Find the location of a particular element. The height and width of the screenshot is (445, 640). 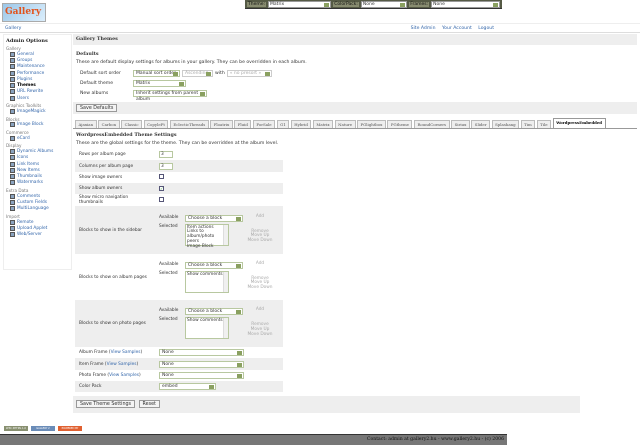

album-available-select: Choose a block is located at coordinates (214, 265).